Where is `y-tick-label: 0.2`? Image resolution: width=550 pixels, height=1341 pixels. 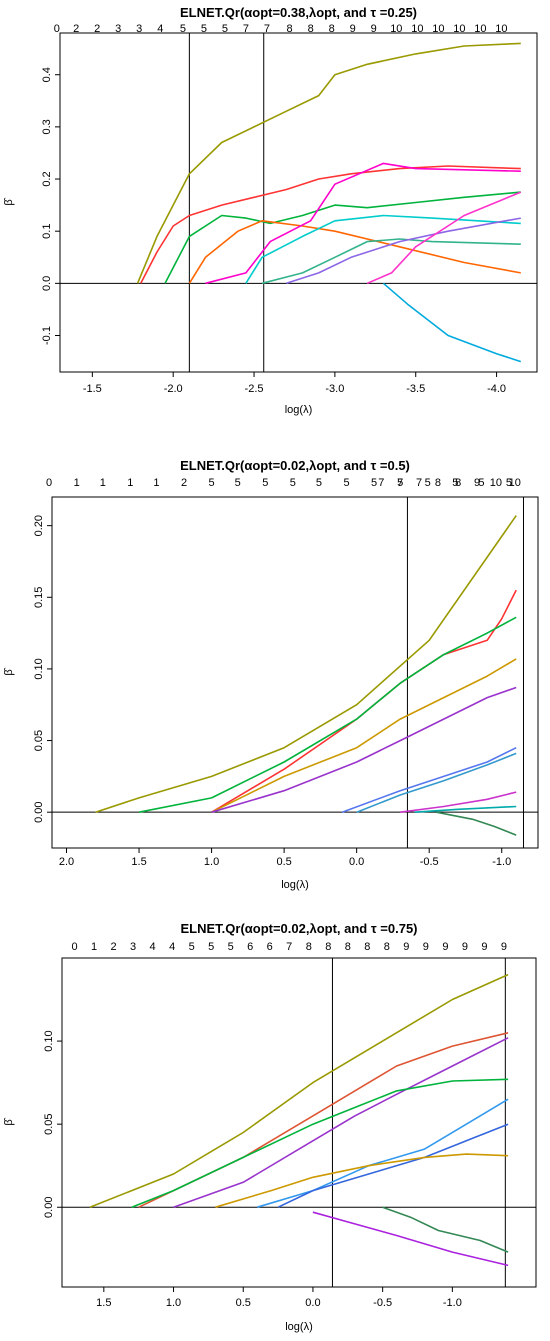 y-tick-label: 0.2 is located at coordinates (47, 178).